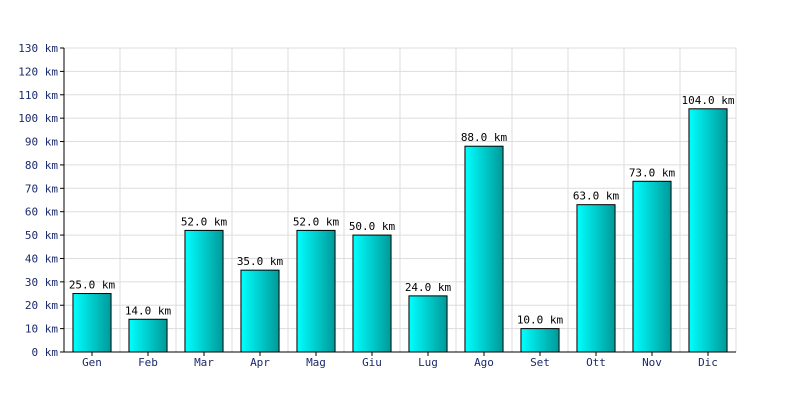  What do you see at coordinates (316, 291) in the screenshot?
I see `bar-mag` at bounding box center [316, 291].